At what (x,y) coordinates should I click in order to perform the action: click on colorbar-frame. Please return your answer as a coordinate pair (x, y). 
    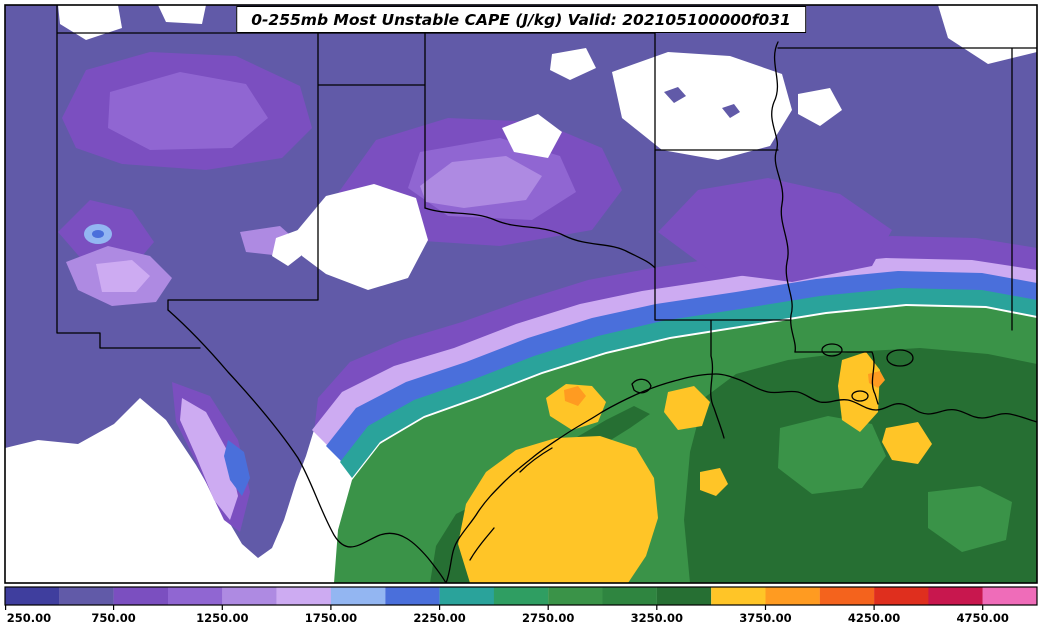
    Looking at the image, I should click on (521, 596).